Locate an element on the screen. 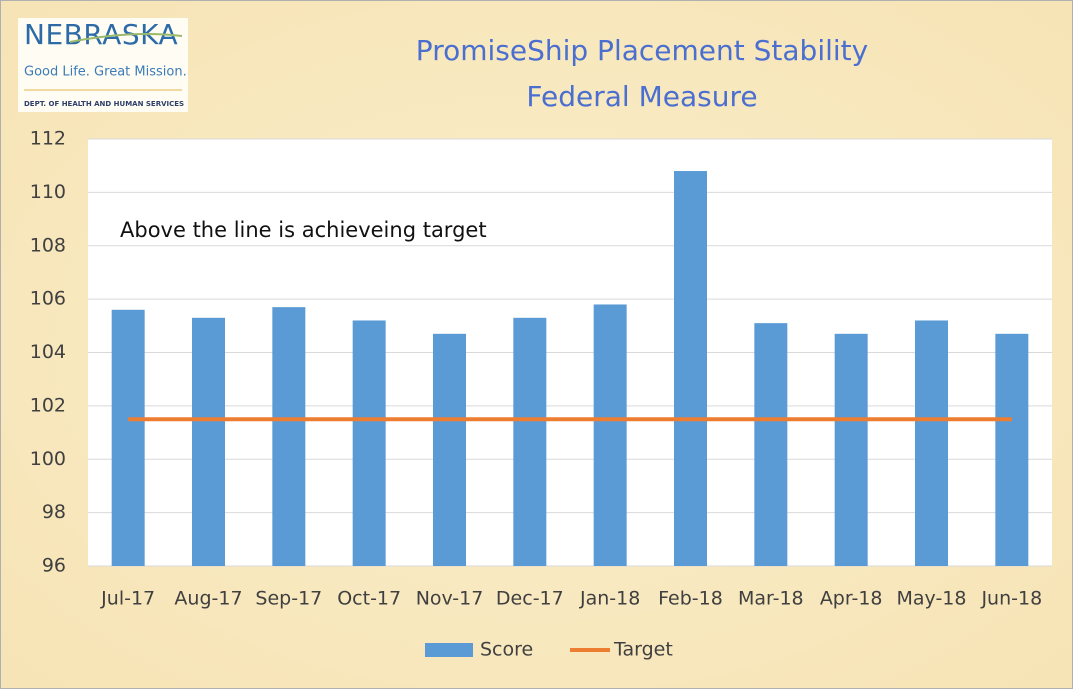 The width and height of the screenshot is (1073, 689). x-tick-label: Feb-18 is located at coordinates (690, 599).